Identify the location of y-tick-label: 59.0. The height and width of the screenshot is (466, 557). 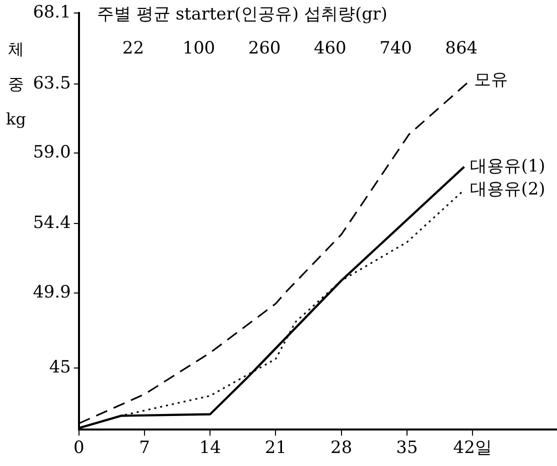
(51, 152).